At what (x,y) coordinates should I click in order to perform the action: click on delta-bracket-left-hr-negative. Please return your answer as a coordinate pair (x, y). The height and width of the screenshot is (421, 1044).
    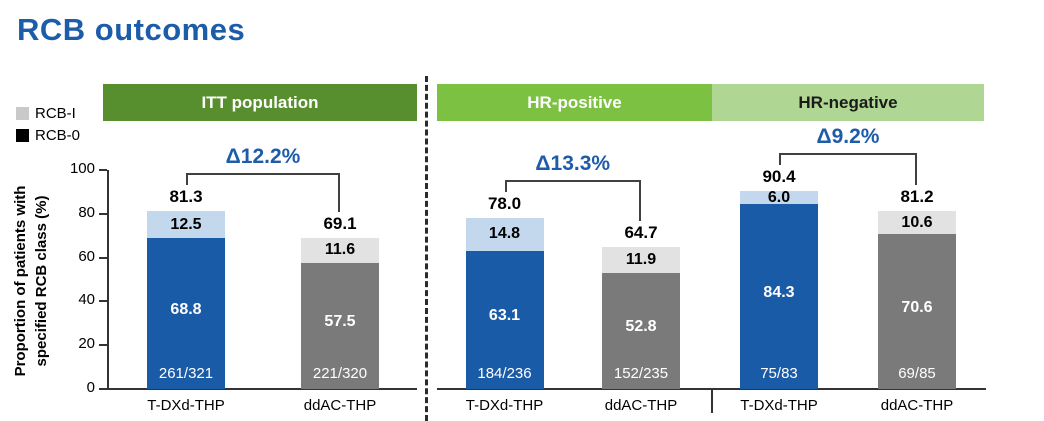
    Looking at the image, I should click on (780, 159).